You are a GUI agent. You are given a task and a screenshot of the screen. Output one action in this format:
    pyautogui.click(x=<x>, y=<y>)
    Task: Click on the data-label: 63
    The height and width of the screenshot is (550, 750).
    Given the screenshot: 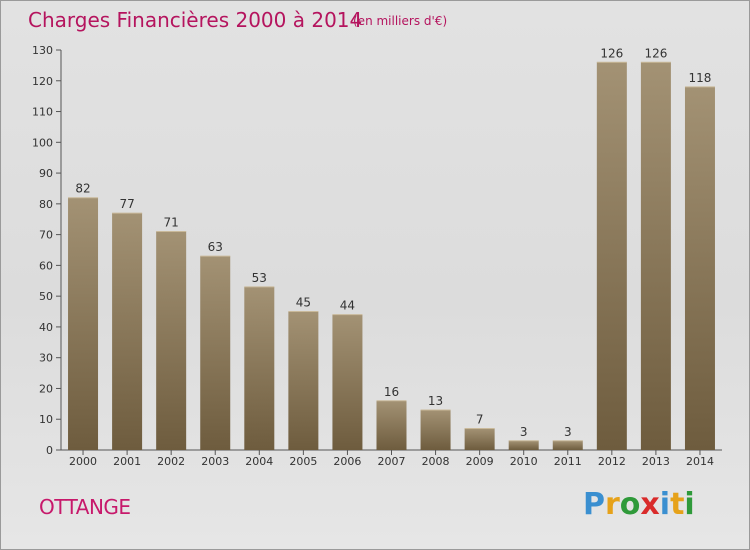 What is the action you would take?
    pyautogui.click(x=215, y=247)
    